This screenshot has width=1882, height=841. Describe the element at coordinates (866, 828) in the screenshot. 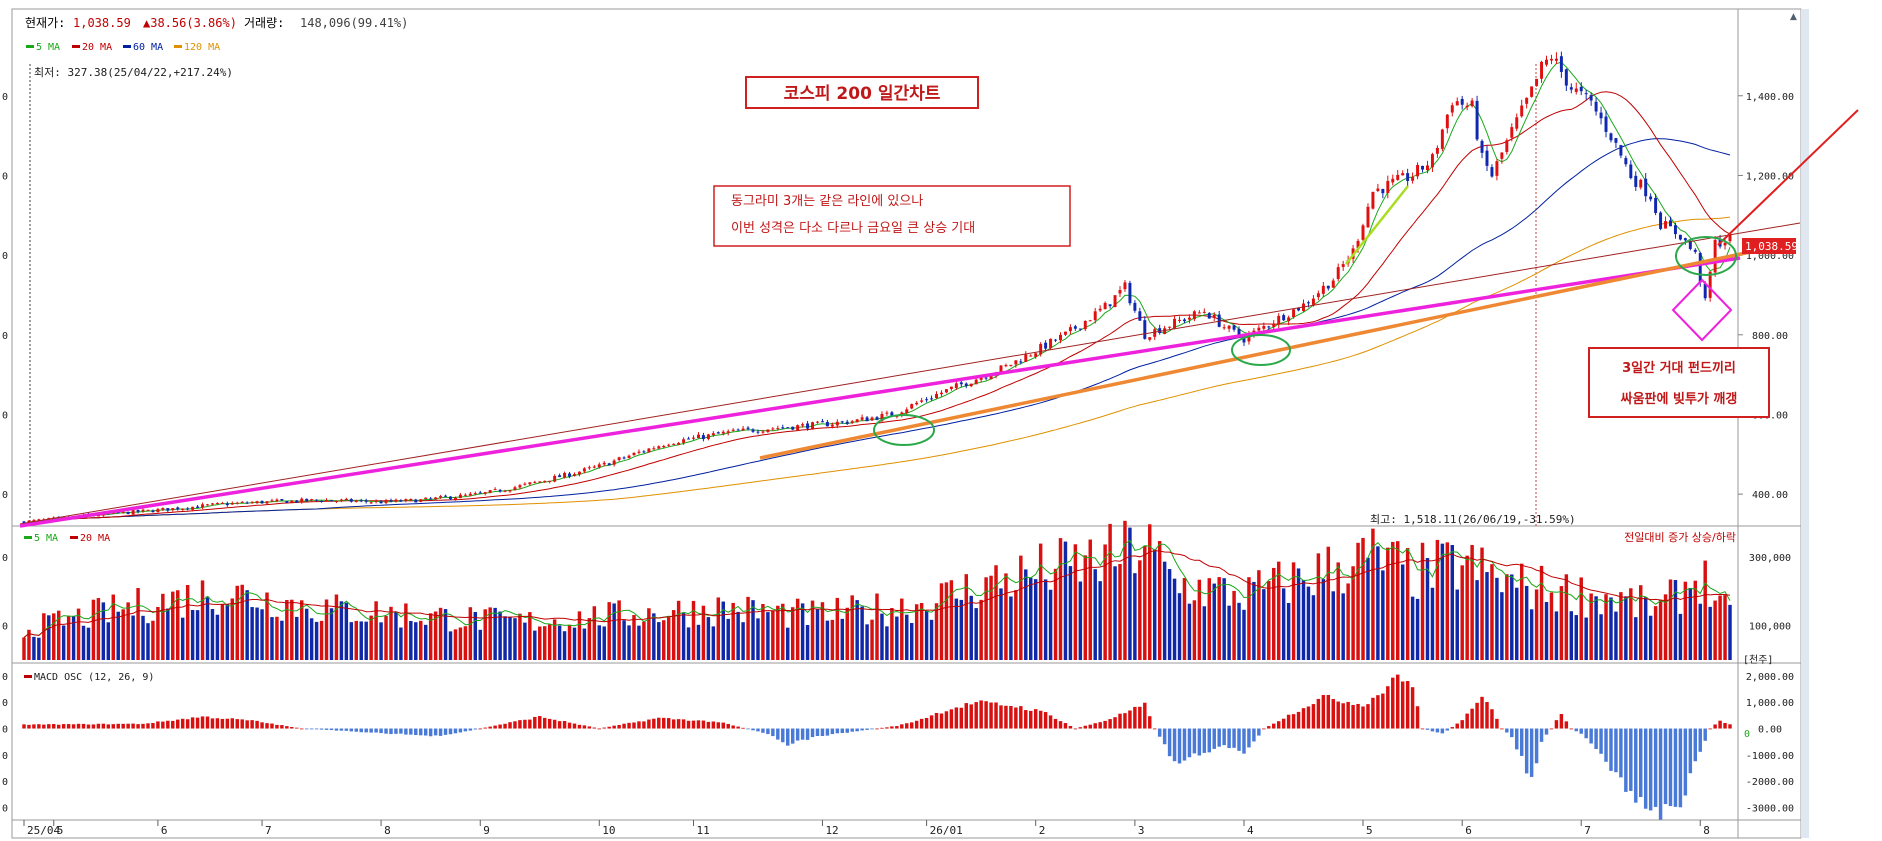

I see `date-axis: 25/045 6 7 8 9 10 11 12 26/01 2 3 4 5 6 7 8` at that location.